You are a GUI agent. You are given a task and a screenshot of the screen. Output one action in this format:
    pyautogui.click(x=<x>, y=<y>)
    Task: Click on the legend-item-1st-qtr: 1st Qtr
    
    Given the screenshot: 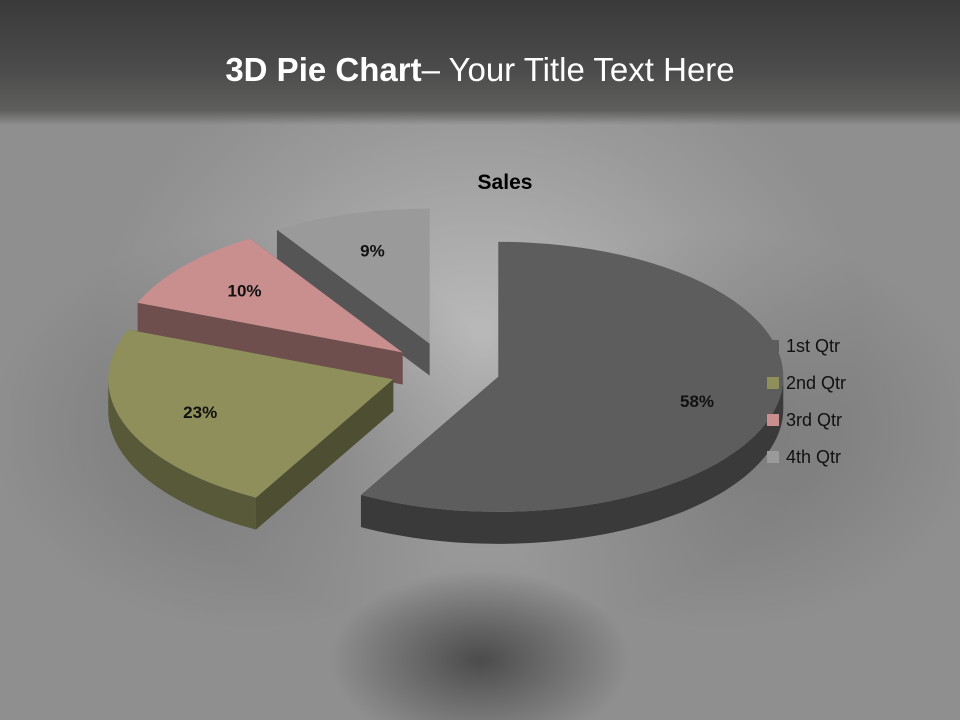 What is the action you would take?
    pyautogui.click(x=803, y=346)
    